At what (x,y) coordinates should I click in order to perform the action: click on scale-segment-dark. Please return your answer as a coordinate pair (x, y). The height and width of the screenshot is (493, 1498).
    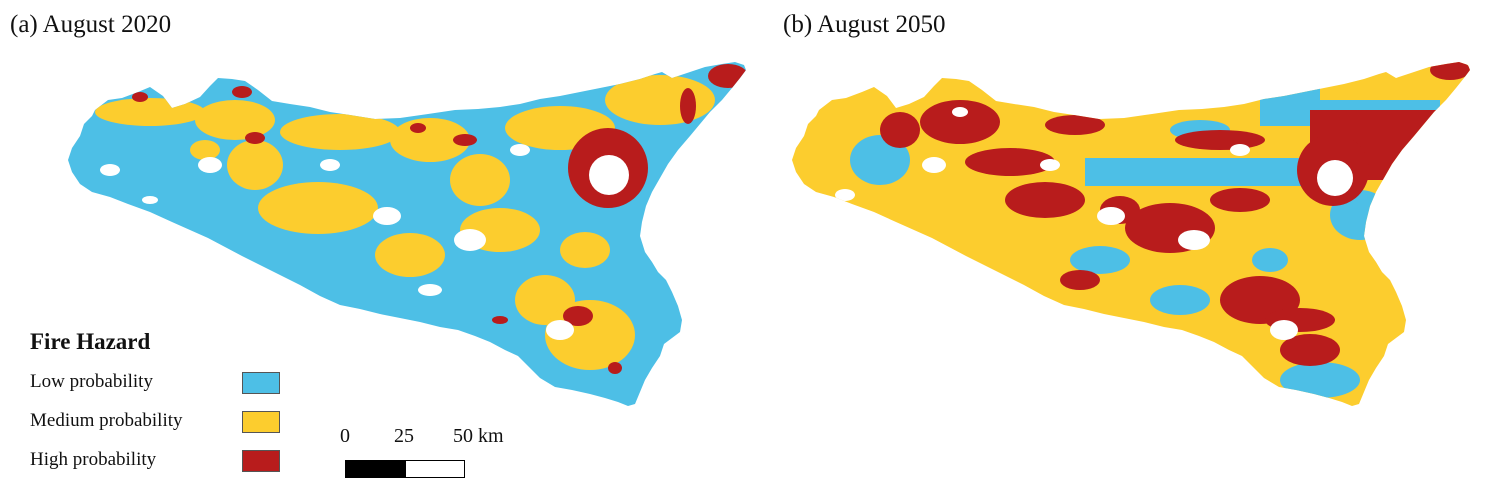
    Looking at the image, I should click on (375, 469).